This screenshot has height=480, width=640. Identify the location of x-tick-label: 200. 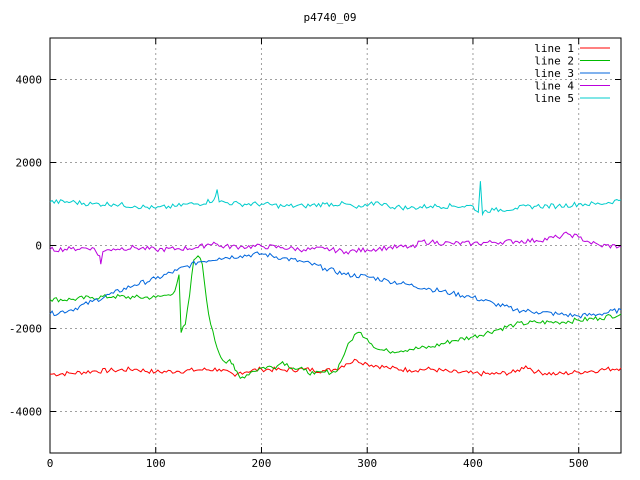
(262, 463).